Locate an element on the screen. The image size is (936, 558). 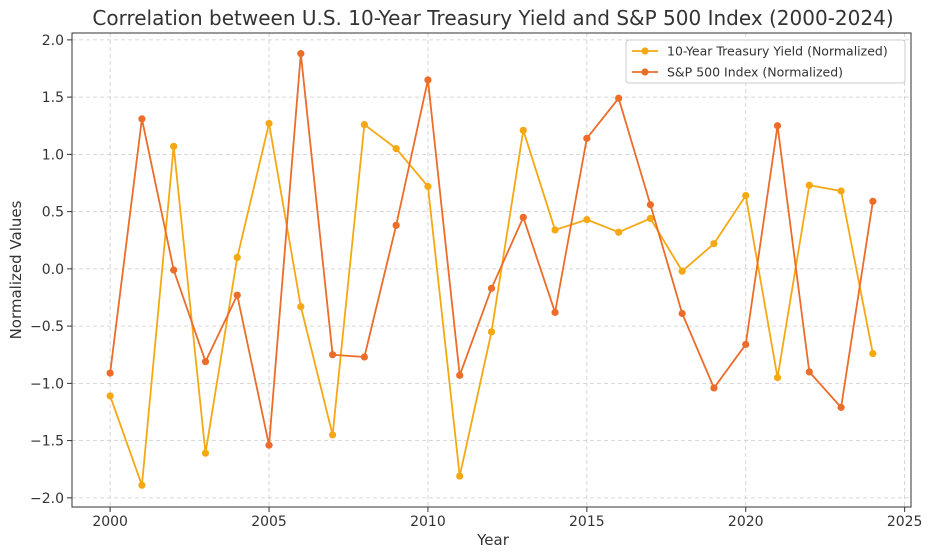
legend-label: 10-Year Treasury Yield (Normalized) is located at coordinates (777, 51).